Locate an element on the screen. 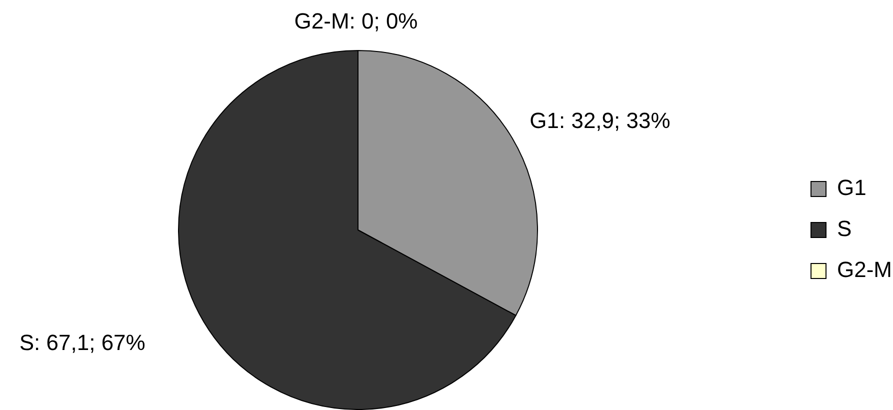 The height and width of the screenshot is (410, 893). text: G2-M: 0; 0% is located at coordinates (356, 21).